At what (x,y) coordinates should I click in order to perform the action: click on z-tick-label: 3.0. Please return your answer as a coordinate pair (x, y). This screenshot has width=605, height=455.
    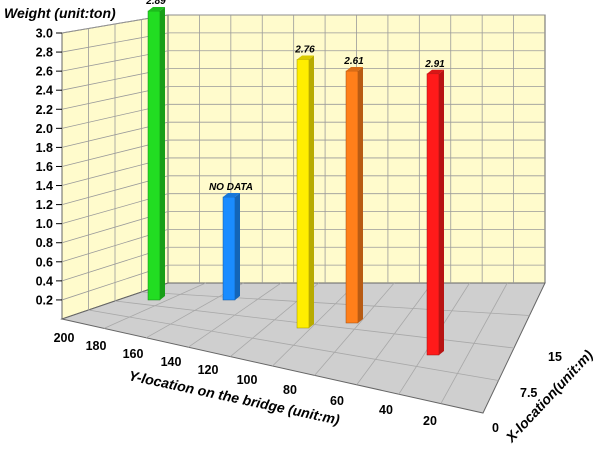
    Looking at the image, I should click on (44, 34).